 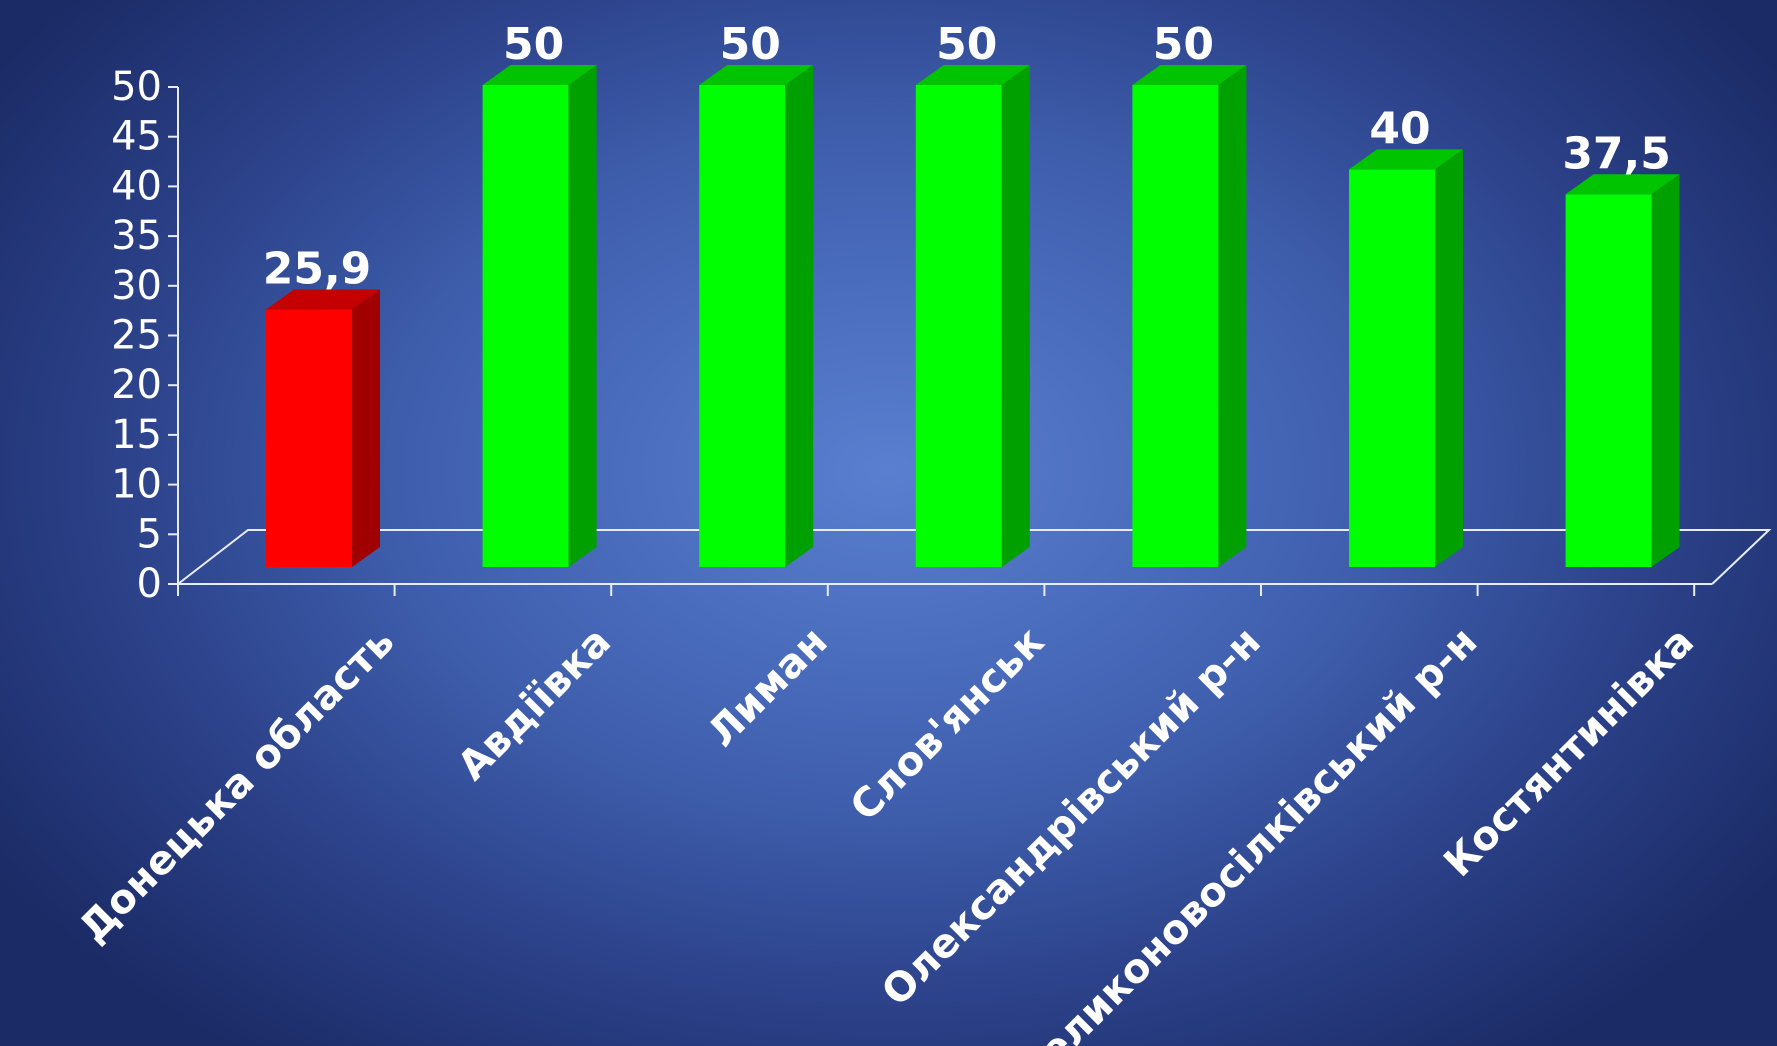 I want to click on x-tick-label: Донецька область, so click(x=236, y=785).